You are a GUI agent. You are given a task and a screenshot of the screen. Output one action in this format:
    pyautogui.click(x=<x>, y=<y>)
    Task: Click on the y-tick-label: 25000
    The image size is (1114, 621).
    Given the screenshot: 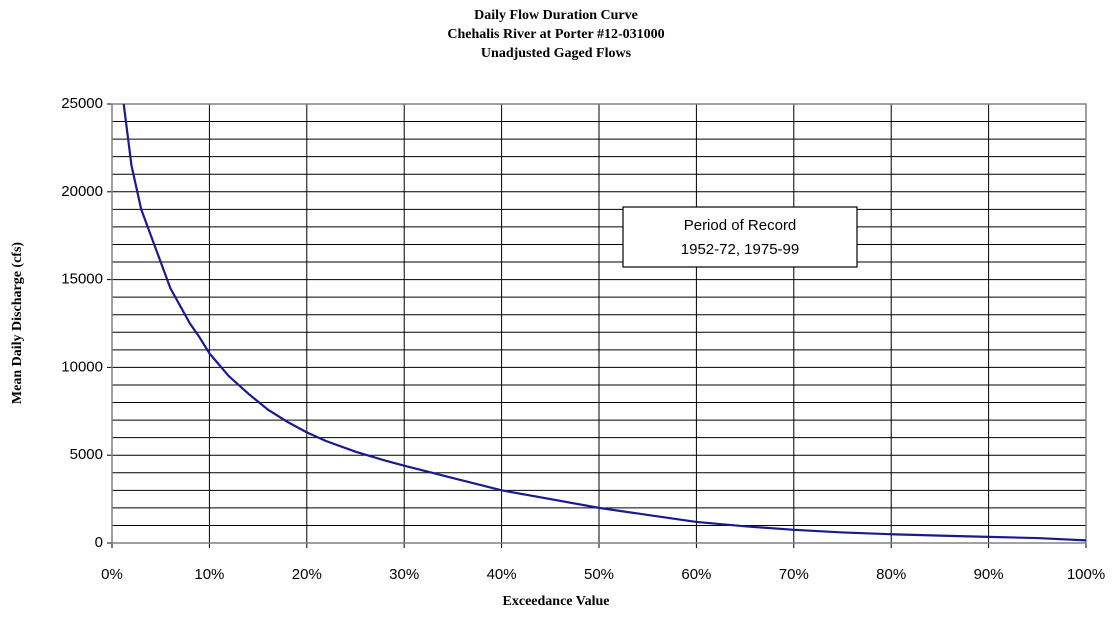 What is the action you would take?
    pyautogui.click(x=82, y=103)
    